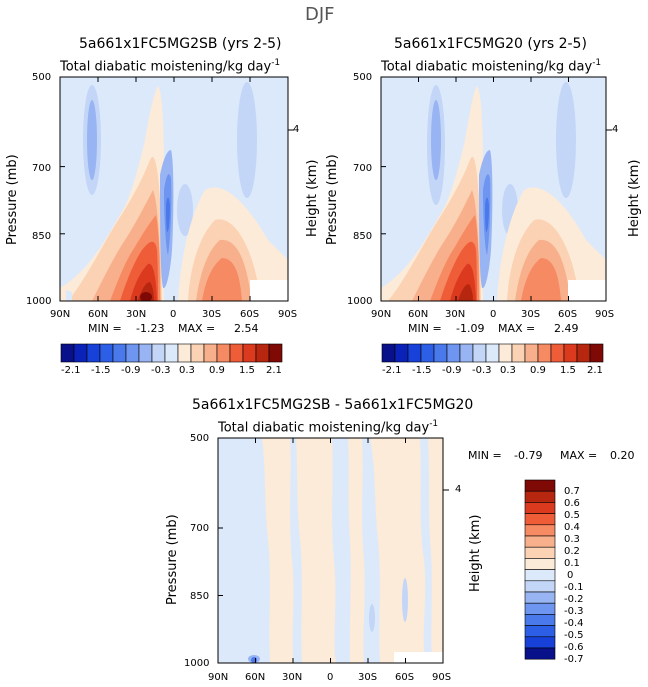  Describe the element at coordinates (572, 563) in the screenshot. I see `panel-c-colorbar-label: 0.1` at that location.